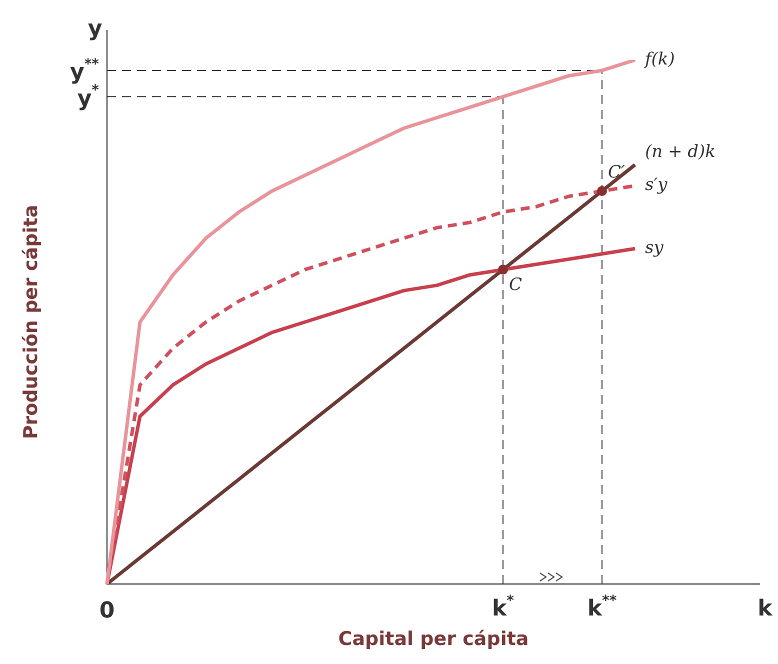 Image resolution: width=778 pixels, height=664 pixels. Describe the element at coordinates (602, 607) in the screenshot. I see `x-tick-label: k**` at that location.